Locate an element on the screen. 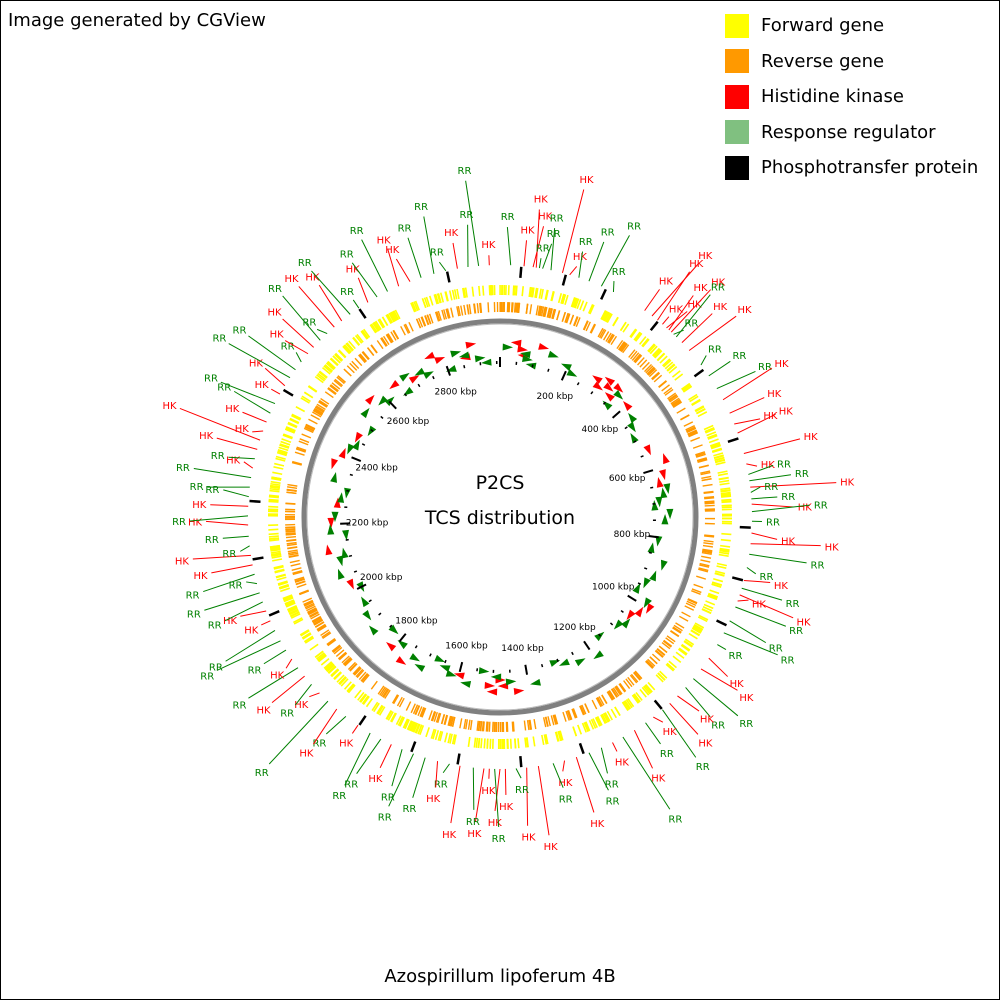 Image resolution: width=1000 pixels, height=1000 pixels. legend-swatch is located at coordinates (737, 167).